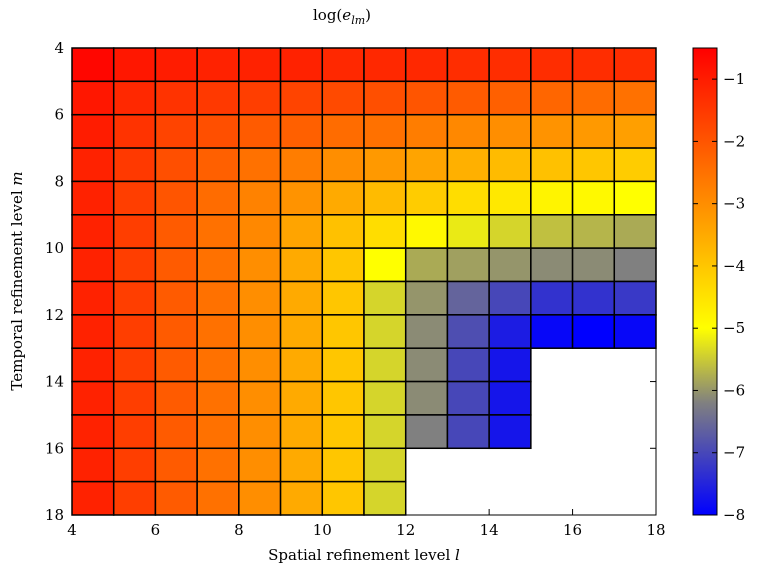  What do you see at coordinates (364, 555) in the screenshot?
I see `x-axis-label: Spatial refinement level l` at bounding box center [364, 555].